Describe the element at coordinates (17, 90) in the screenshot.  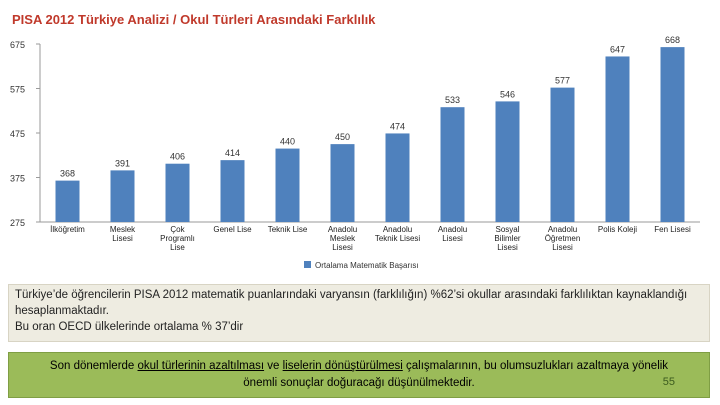
I see `y-tick-label: 575` at that location.